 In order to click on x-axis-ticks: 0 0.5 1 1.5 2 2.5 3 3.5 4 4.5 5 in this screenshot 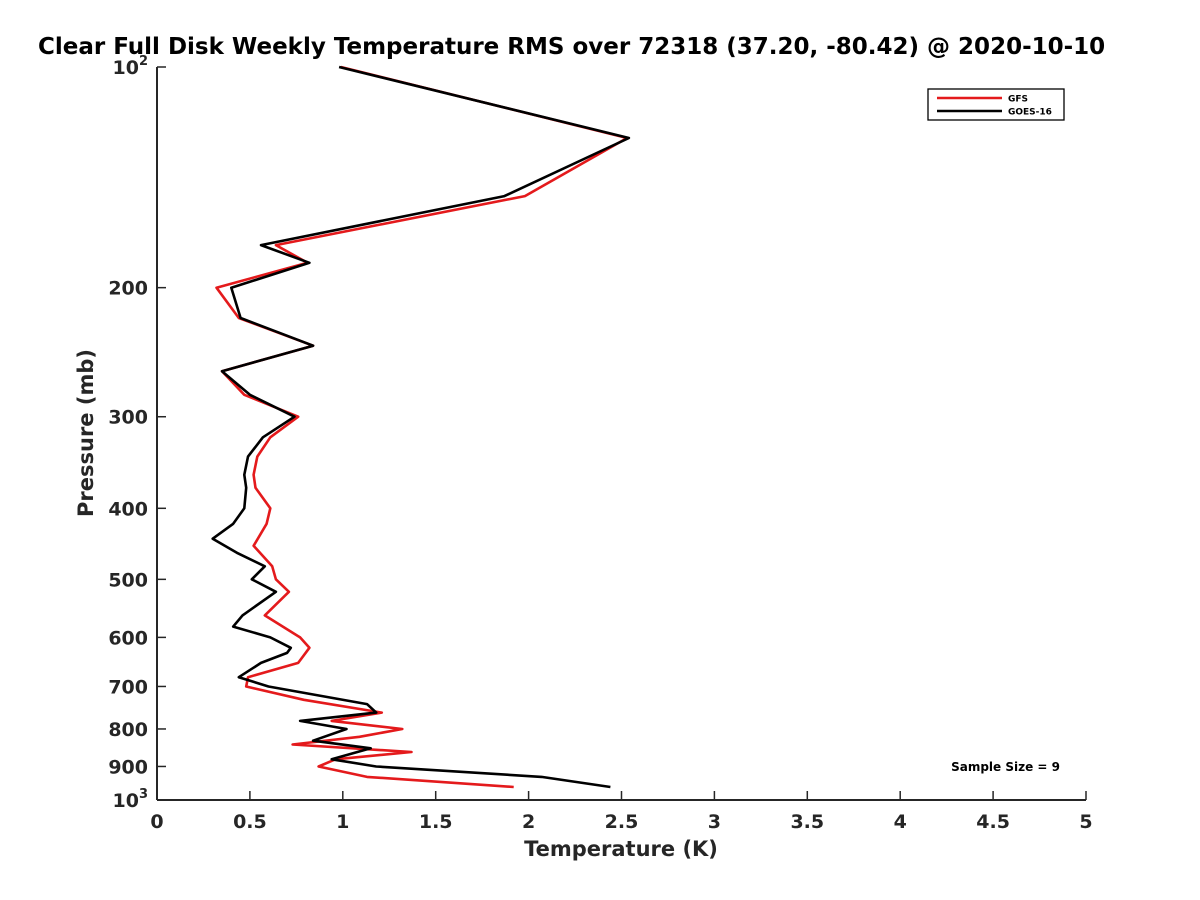, I will do `click(621, 812)`.